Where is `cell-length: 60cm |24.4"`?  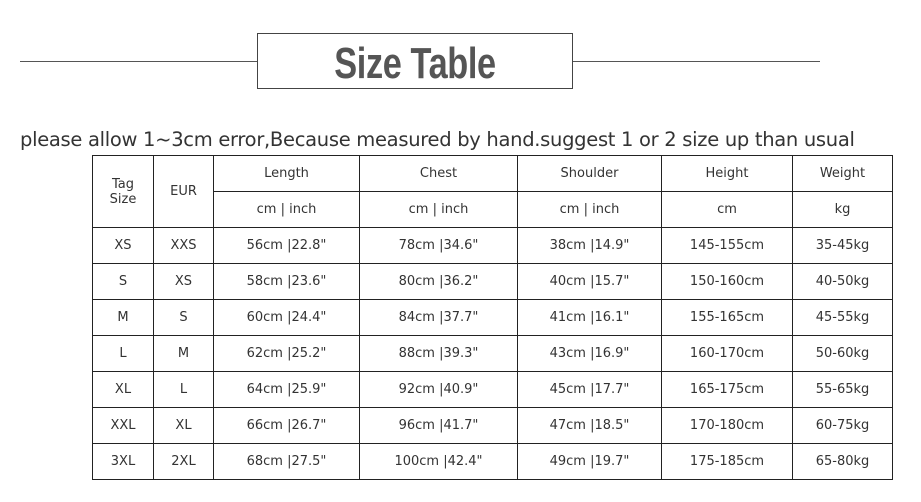
cell-length: 60cm |24.4" is located at coordinates (286, 317).